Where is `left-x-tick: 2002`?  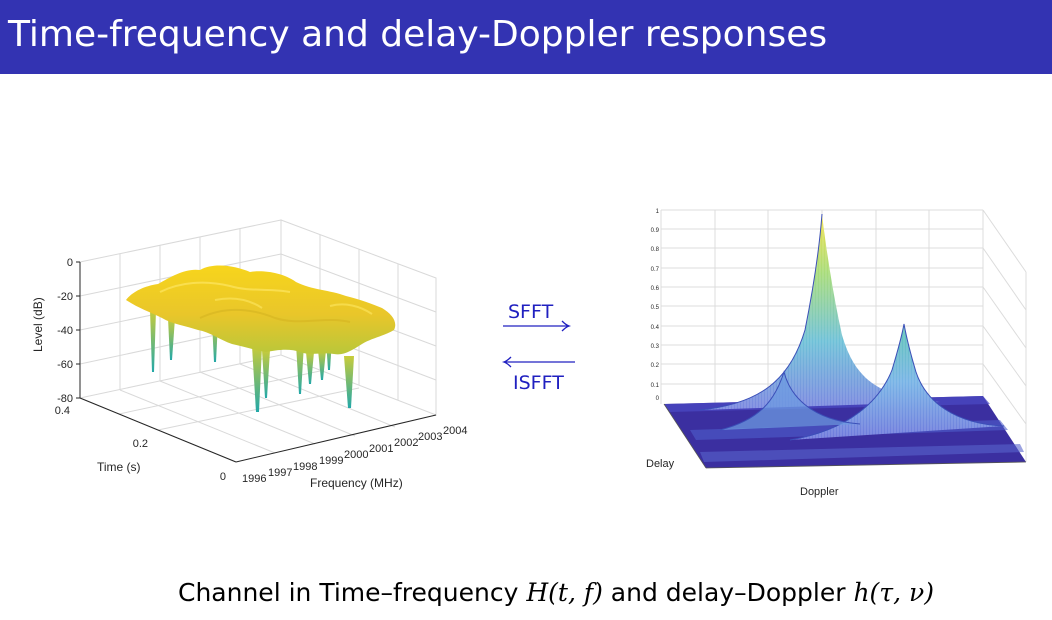 left-x-tick: 2002 is located at coordinates (406, 443).